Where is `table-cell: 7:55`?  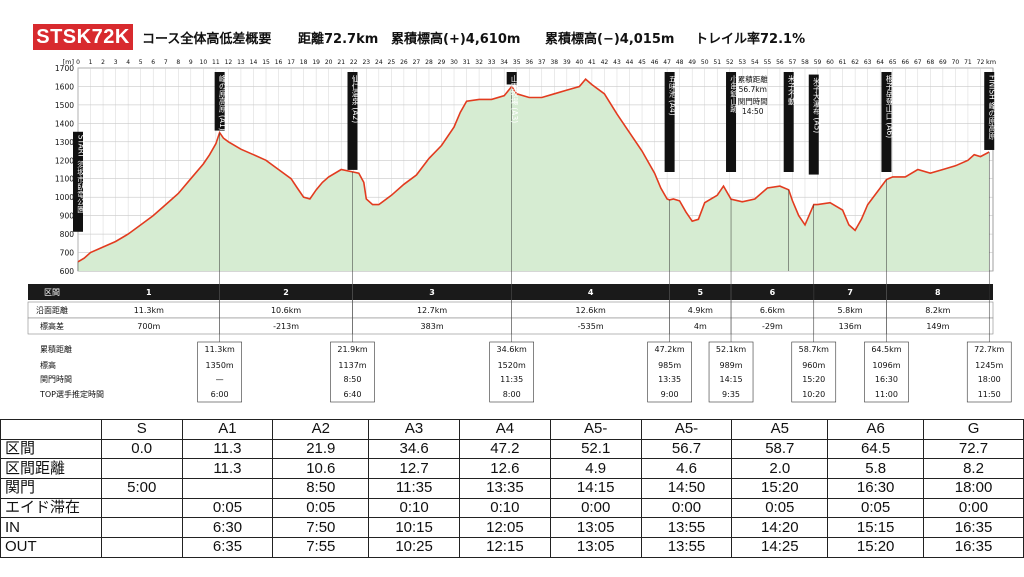 table-cell: 7:55 is located at coordinates (321, 547).